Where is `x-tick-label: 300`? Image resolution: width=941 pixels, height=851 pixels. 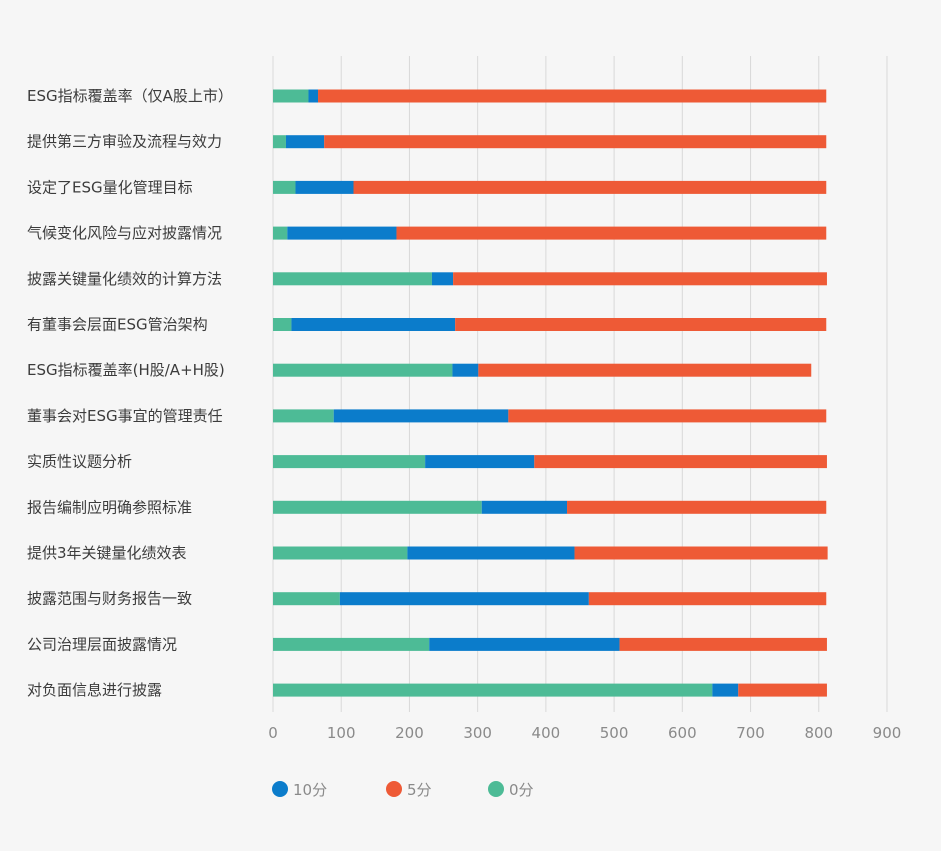
x-tick-label: 300 is located at coordinates (477, 733).